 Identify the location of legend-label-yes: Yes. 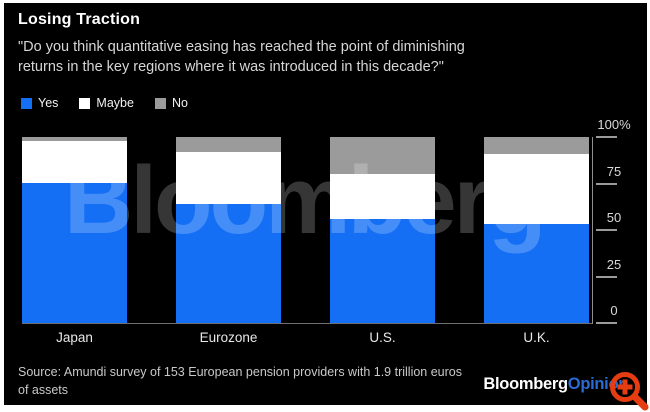
(48, 103).